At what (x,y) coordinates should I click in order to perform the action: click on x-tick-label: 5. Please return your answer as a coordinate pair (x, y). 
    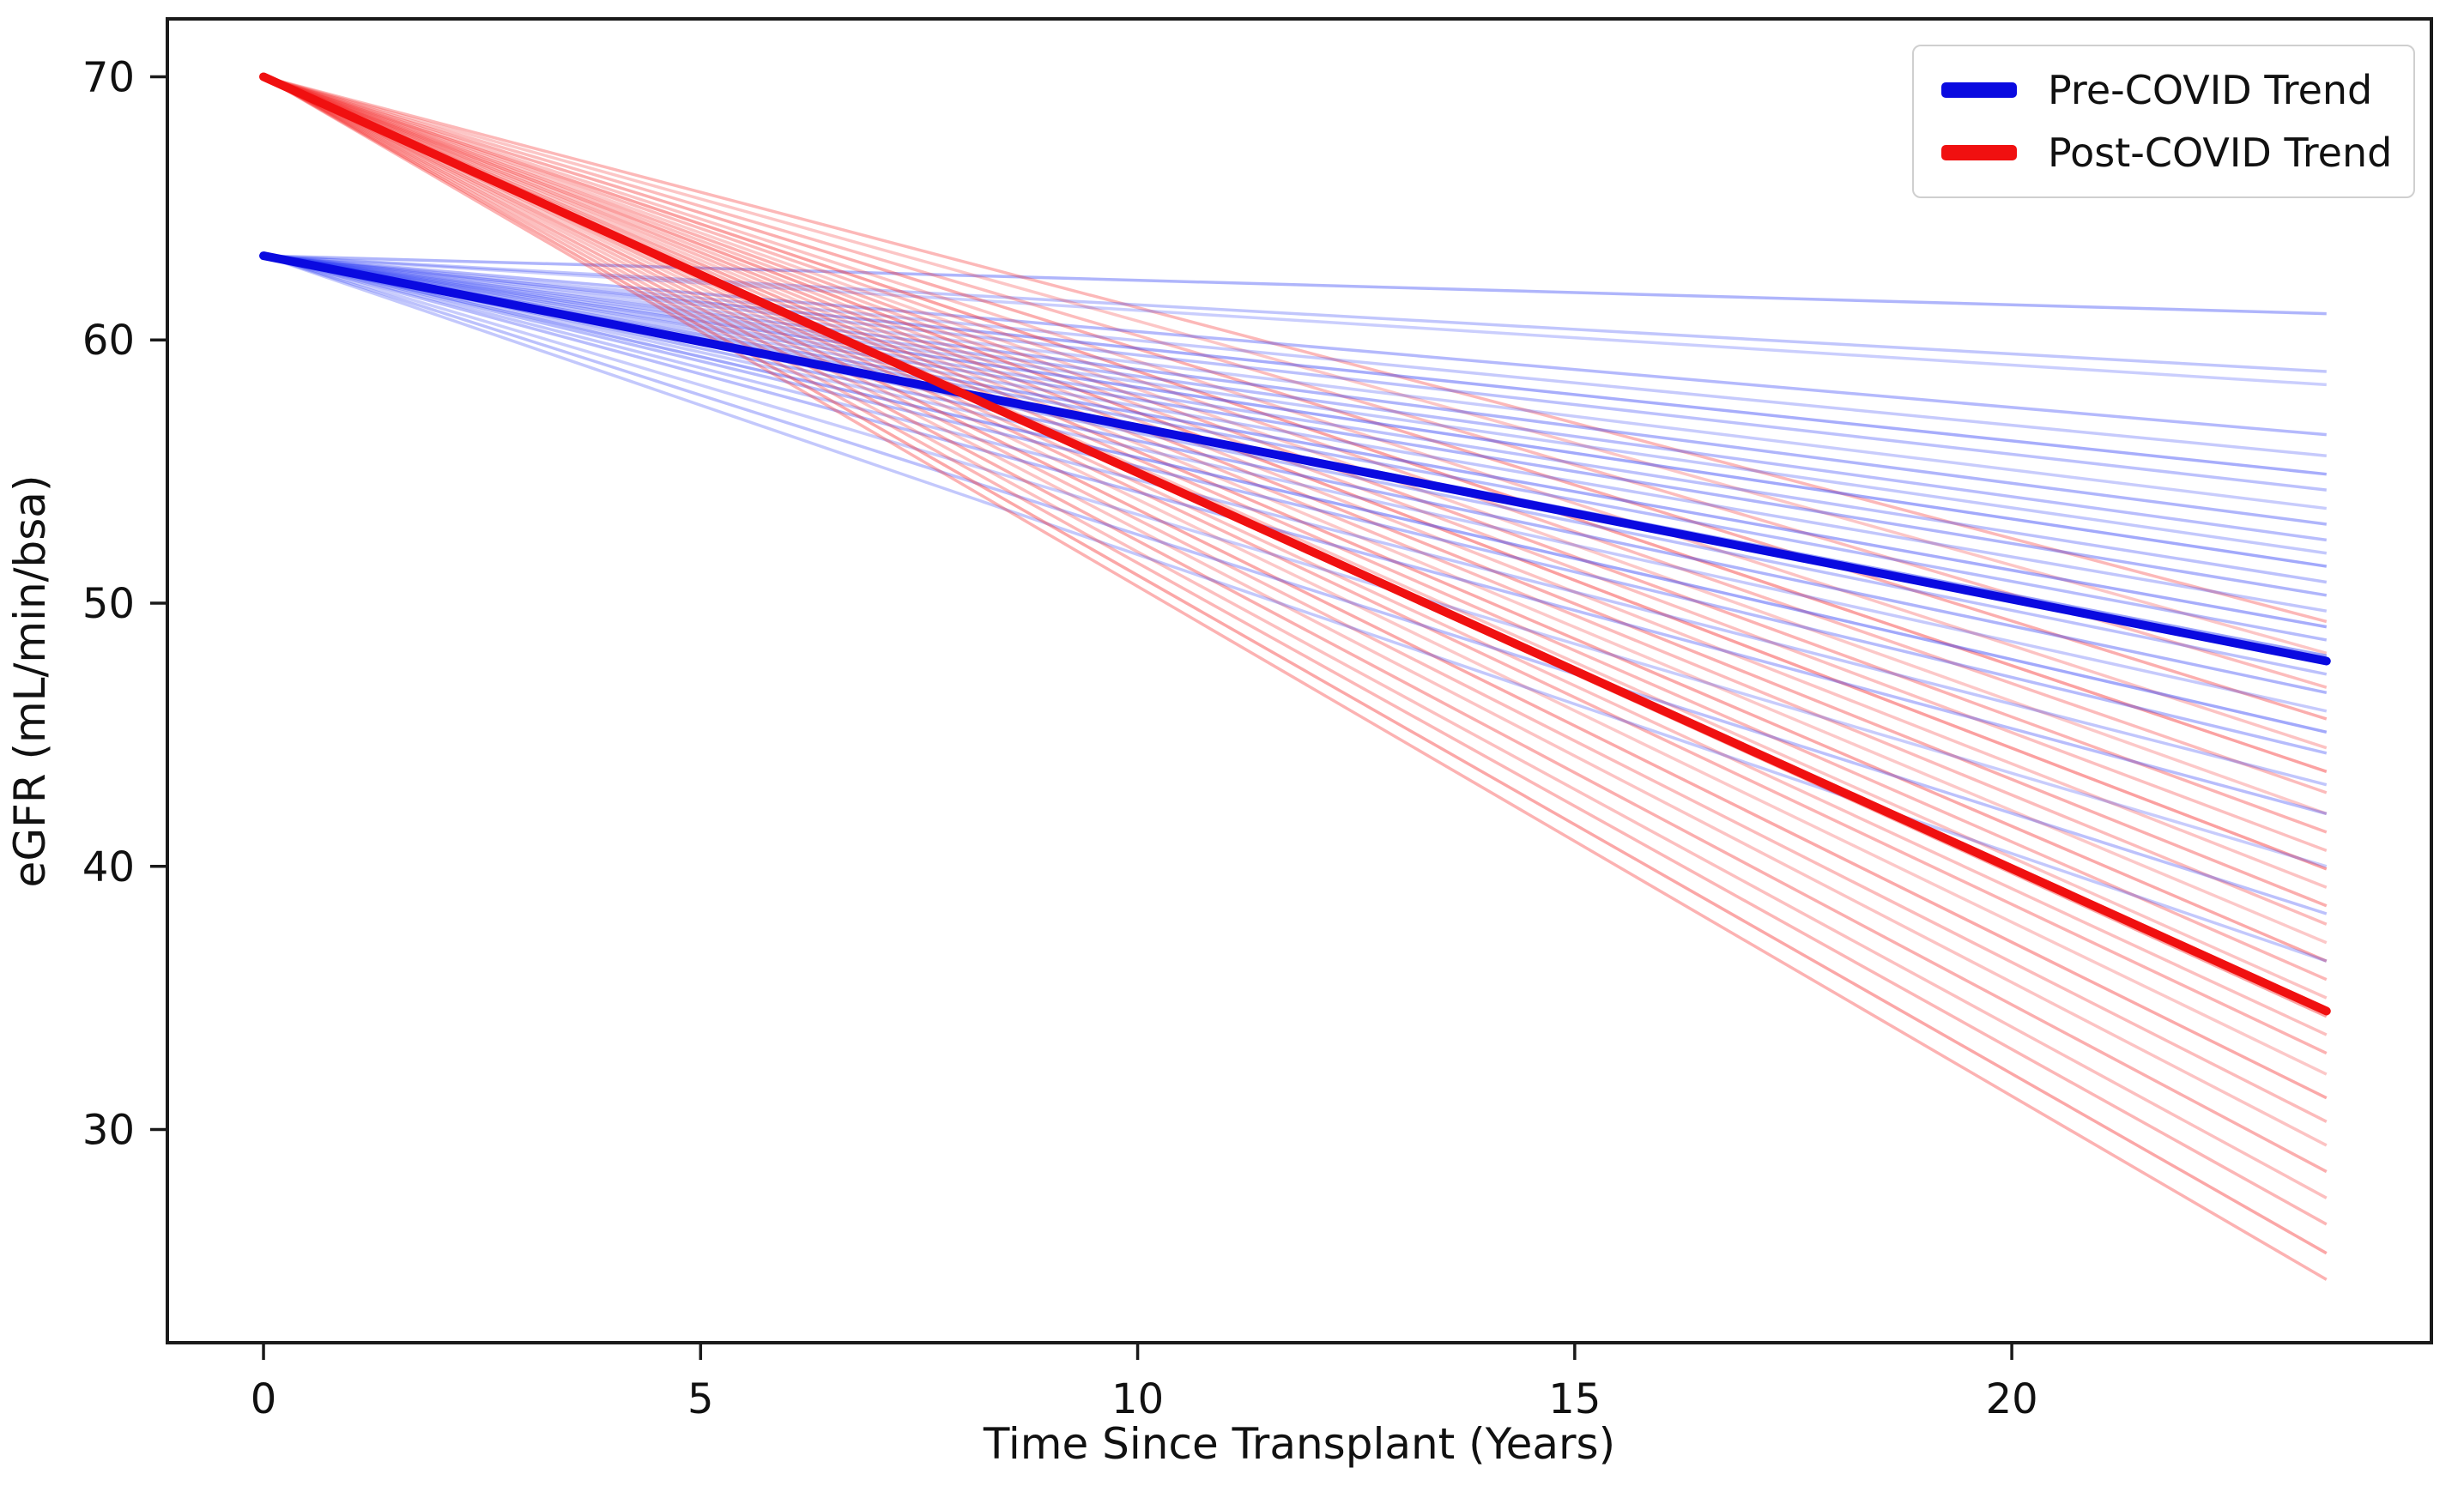
    Looking at the image, I should click on (700, 1399).